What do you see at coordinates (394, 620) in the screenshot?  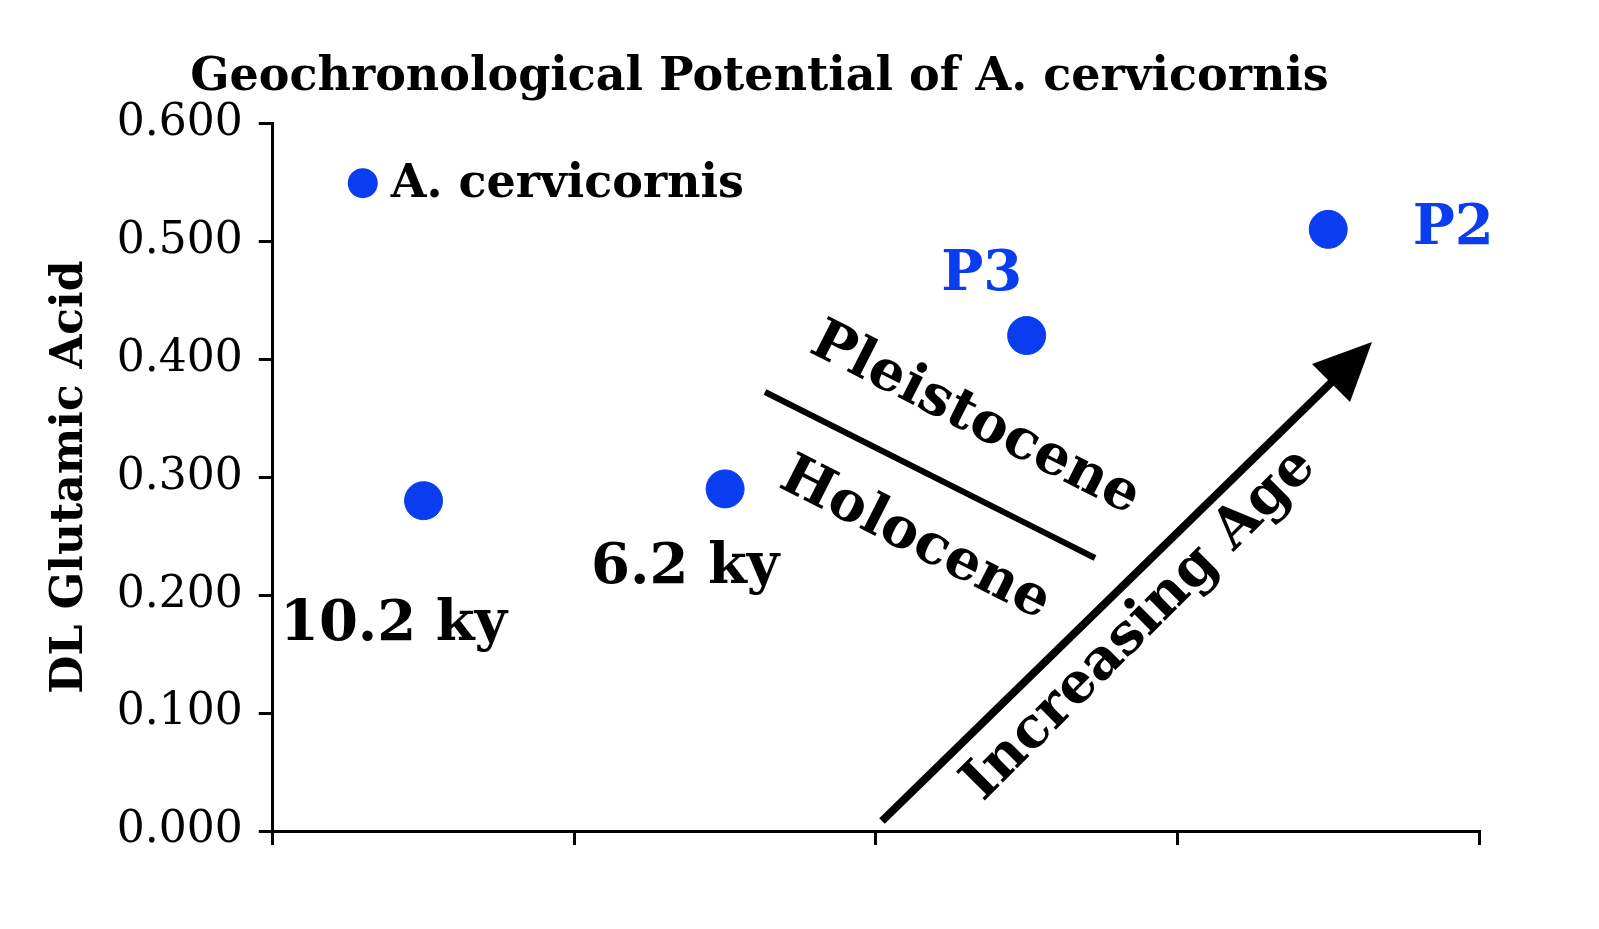 I see `annotation: 10.2 ky` at bounding box center [394, 620].